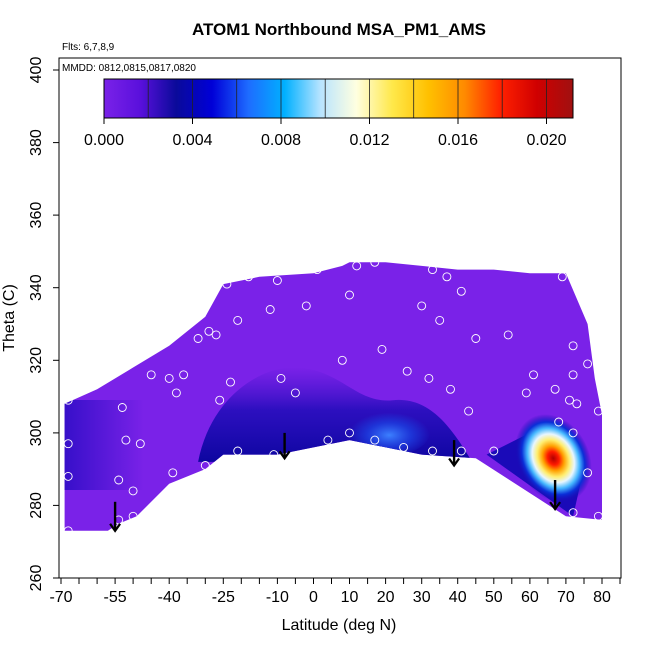 The image size is (650, 650). Describe the element at coordinates (553, 458) in the screenshot. I see `plume-feature` at that location.